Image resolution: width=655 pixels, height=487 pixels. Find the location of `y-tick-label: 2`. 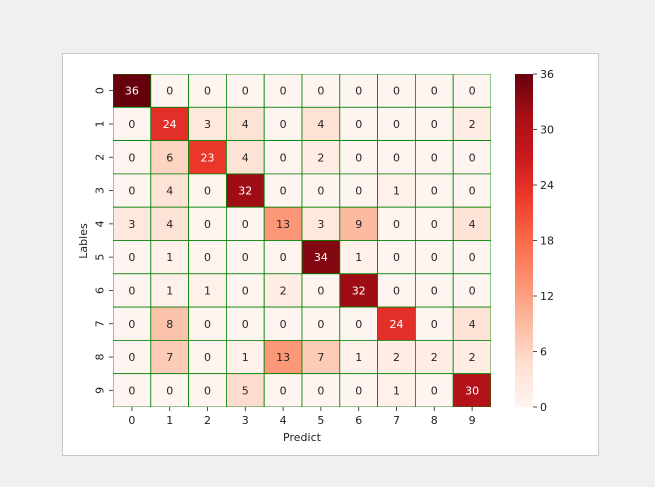

y-tick-label: 2 is located at coordinates (100, 157).